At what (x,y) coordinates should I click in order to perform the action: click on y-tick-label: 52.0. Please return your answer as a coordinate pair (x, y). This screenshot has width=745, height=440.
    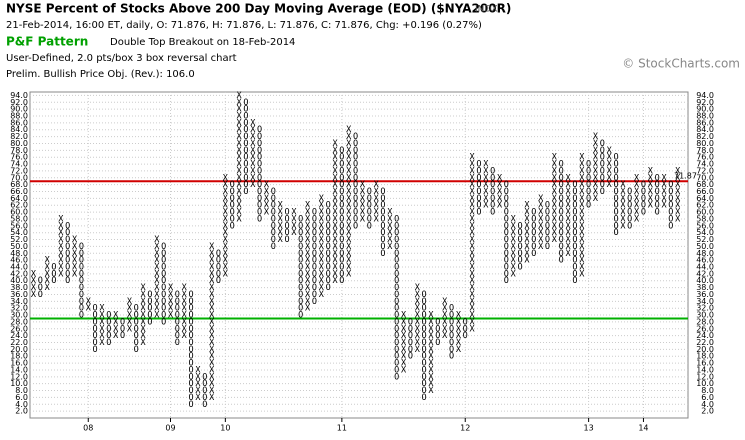
    Looking at the image, I should click on (19, 239).